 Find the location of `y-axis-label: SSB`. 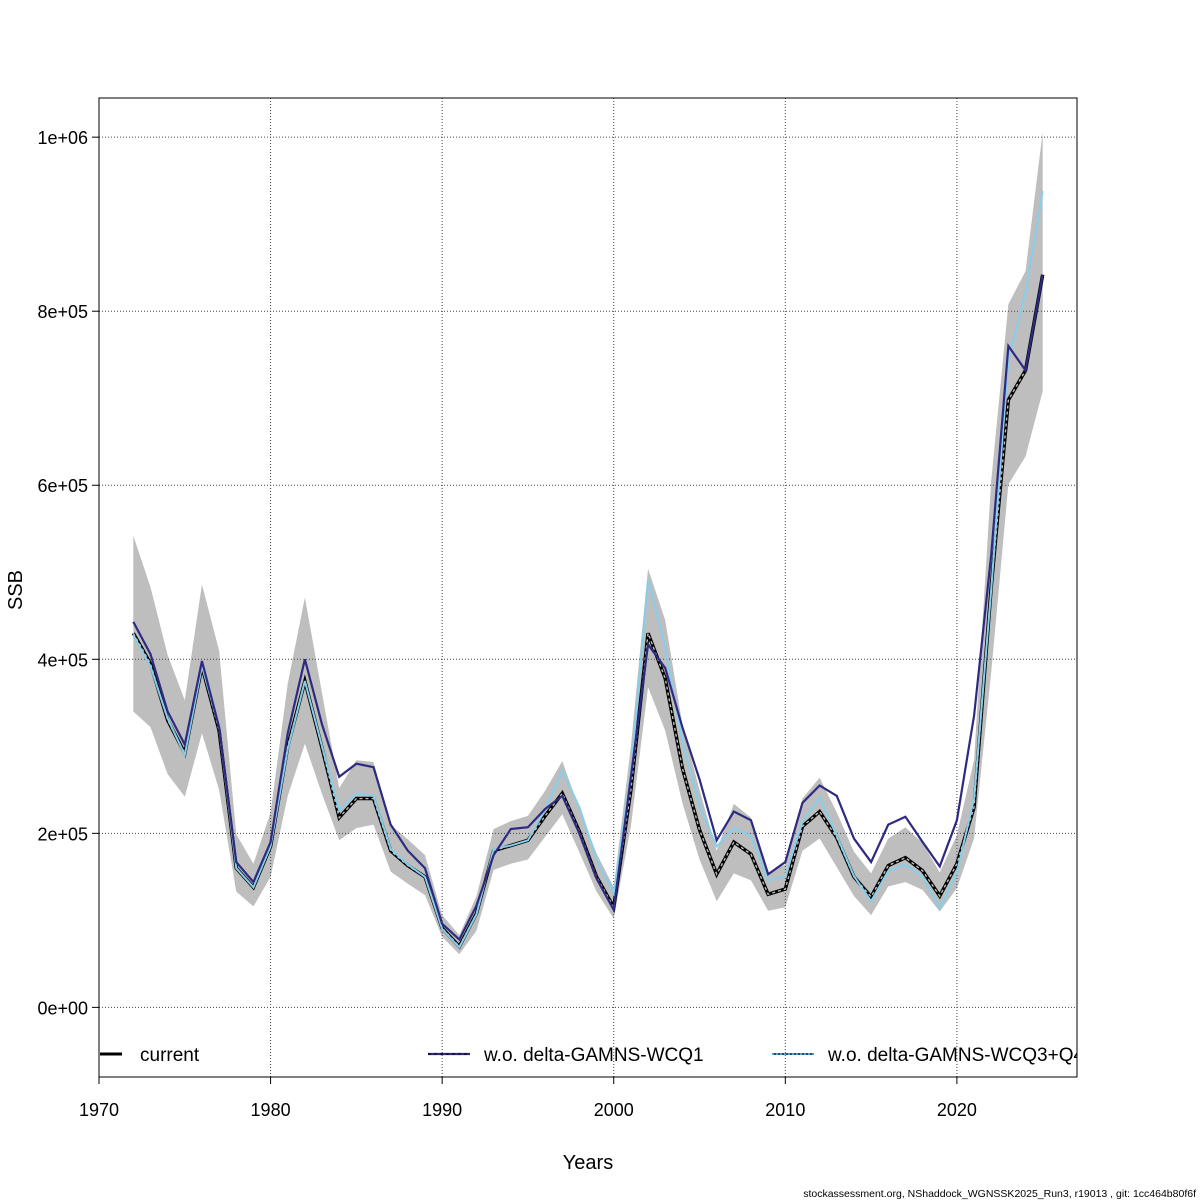

y-axis-label: SSB is located at coordinates (16, 590).